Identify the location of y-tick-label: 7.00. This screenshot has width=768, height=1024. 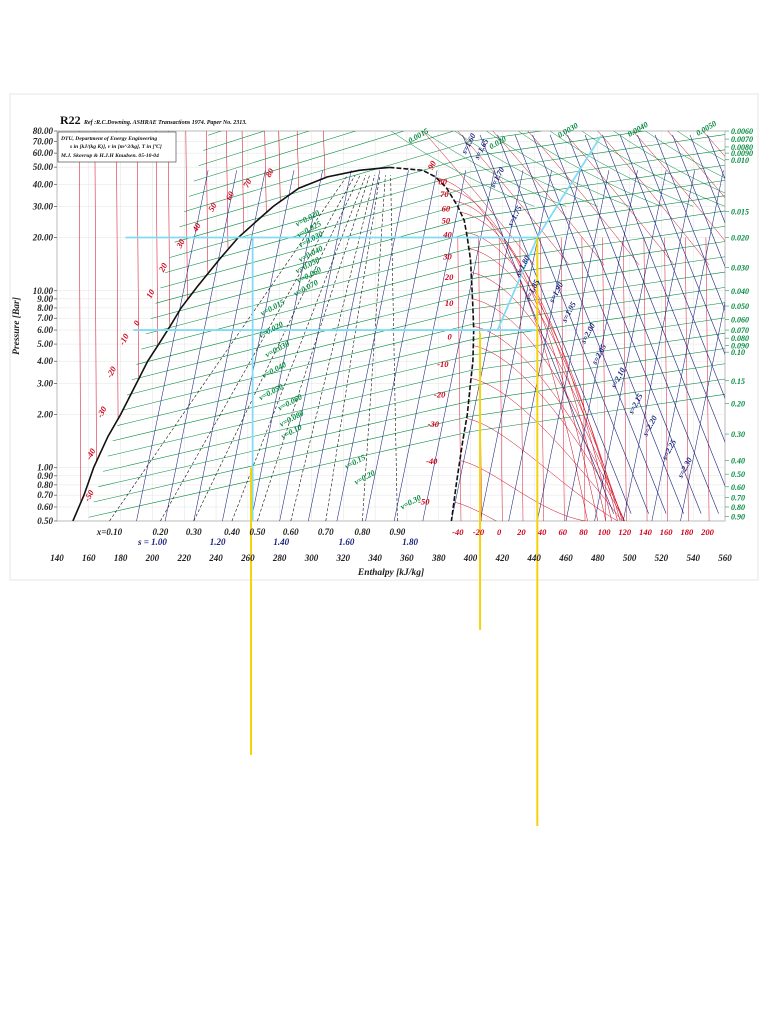
(45, 318).